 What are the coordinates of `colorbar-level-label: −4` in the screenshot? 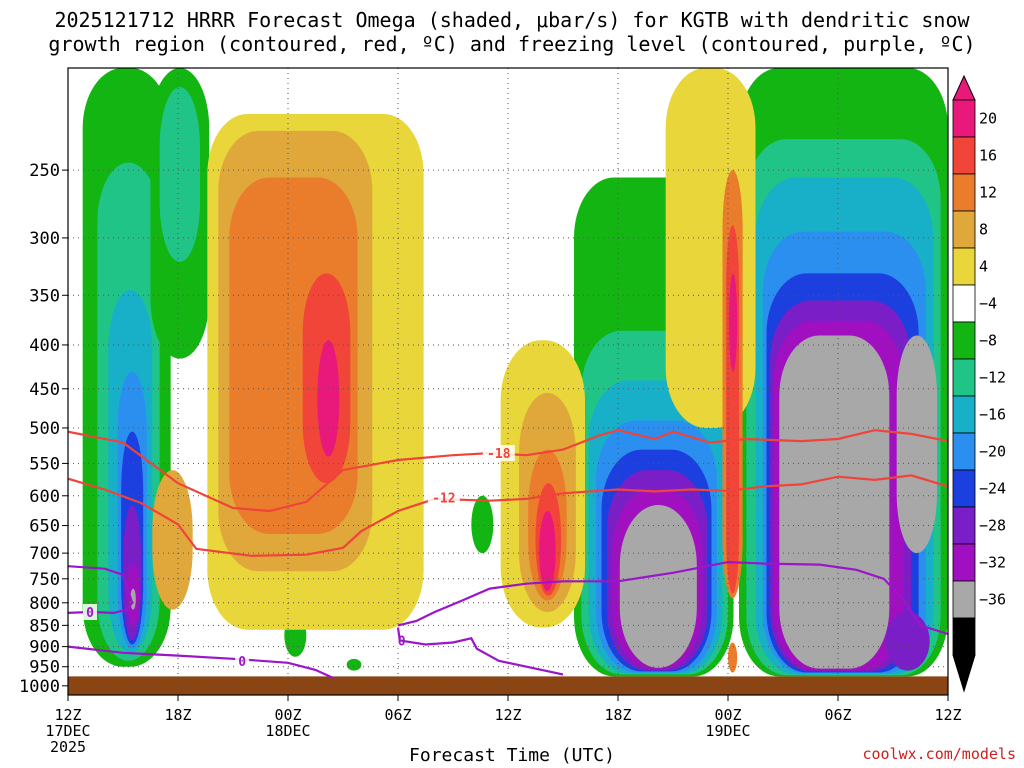 It's located at (988, 304).